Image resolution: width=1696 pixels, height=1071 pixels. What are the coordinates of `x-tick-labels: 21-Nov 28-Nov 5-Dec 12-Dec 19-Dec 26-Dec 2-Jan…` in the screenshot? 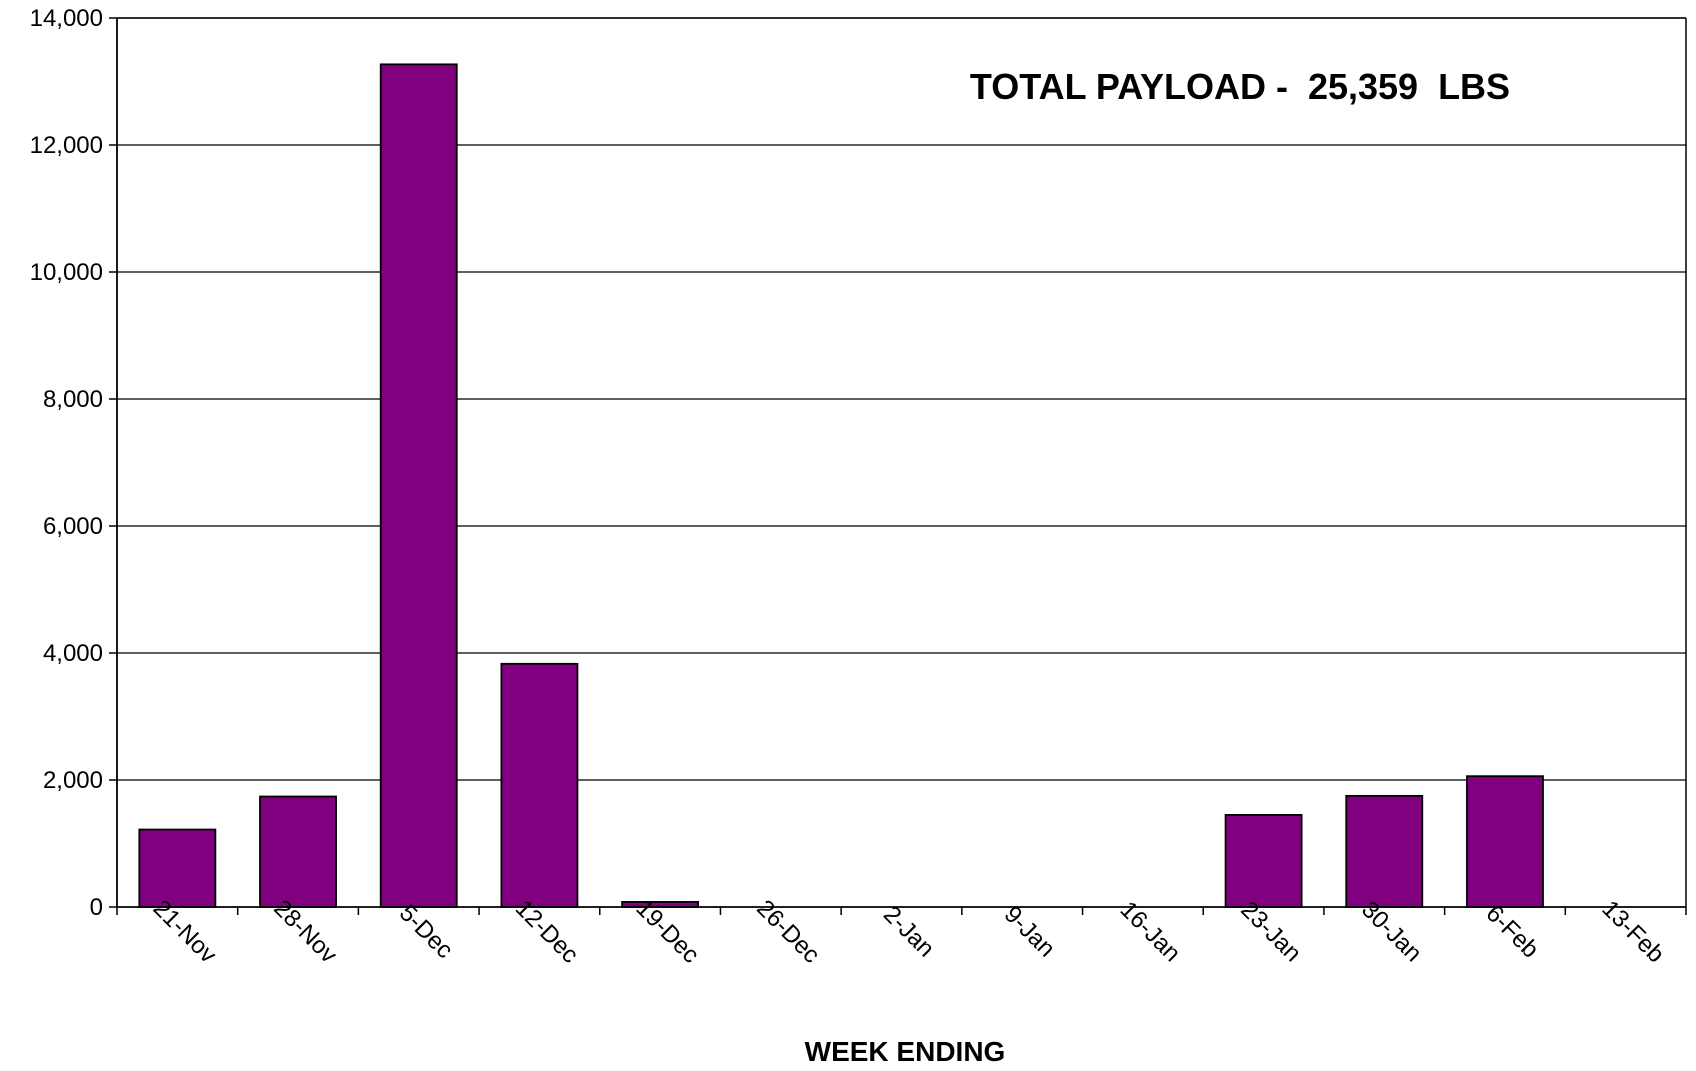 It's located at (909, 932).